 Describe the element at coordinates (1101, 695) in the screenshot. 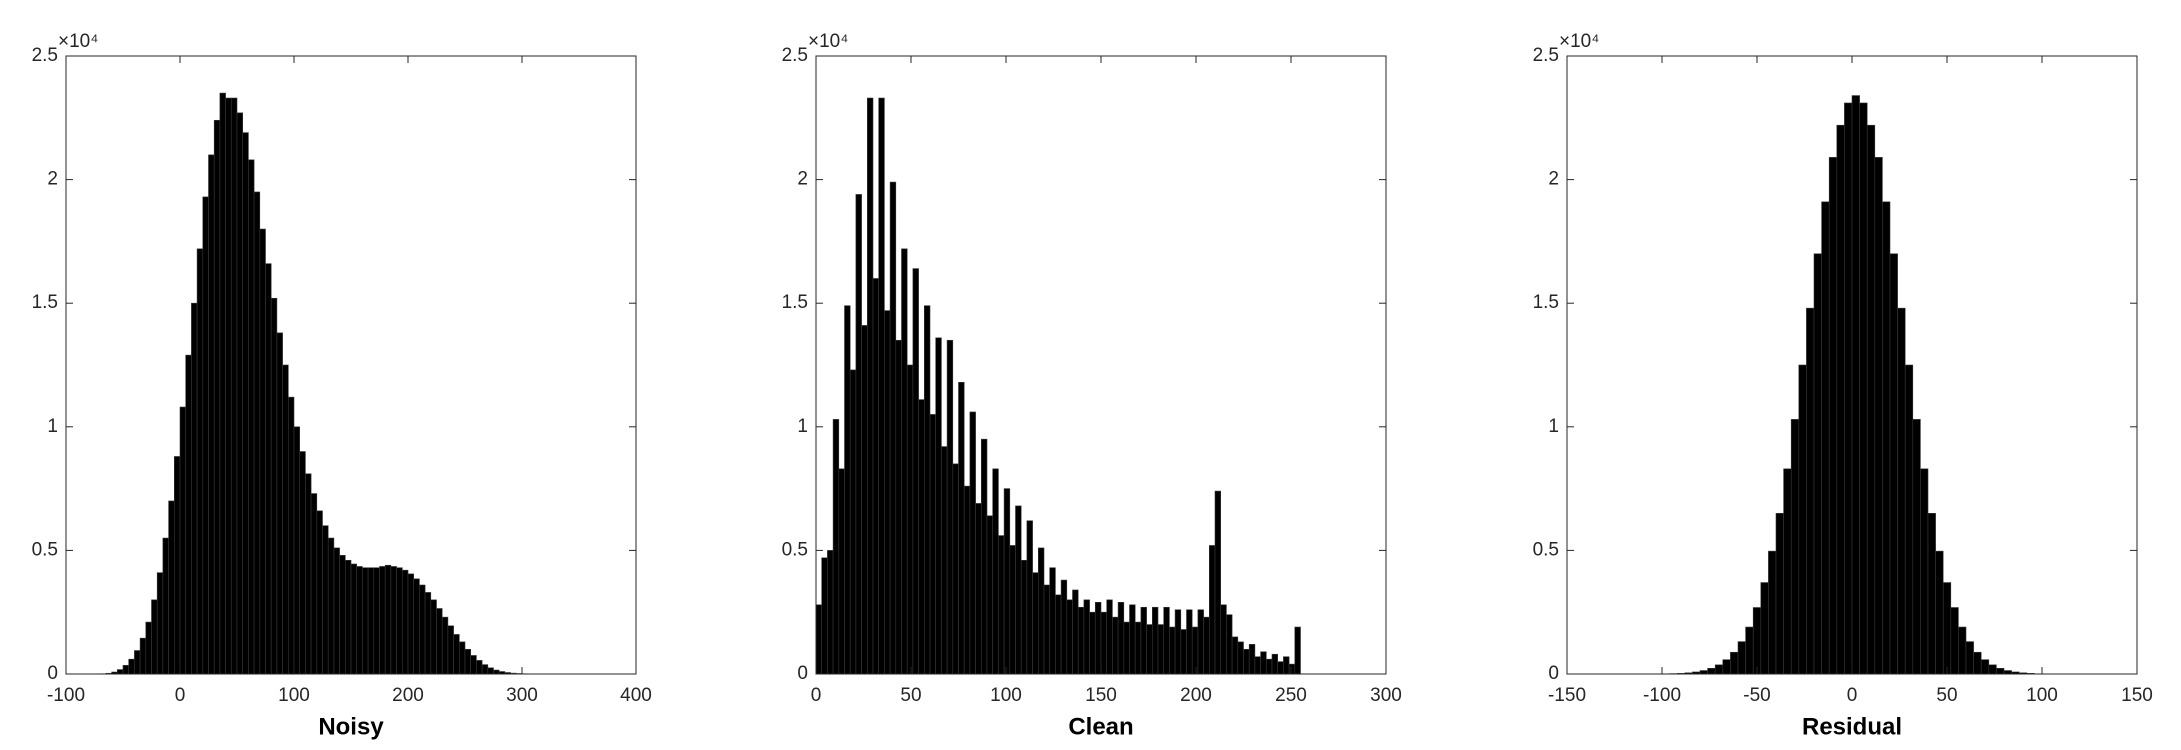

I see `x-tick-label: 150` at that location.